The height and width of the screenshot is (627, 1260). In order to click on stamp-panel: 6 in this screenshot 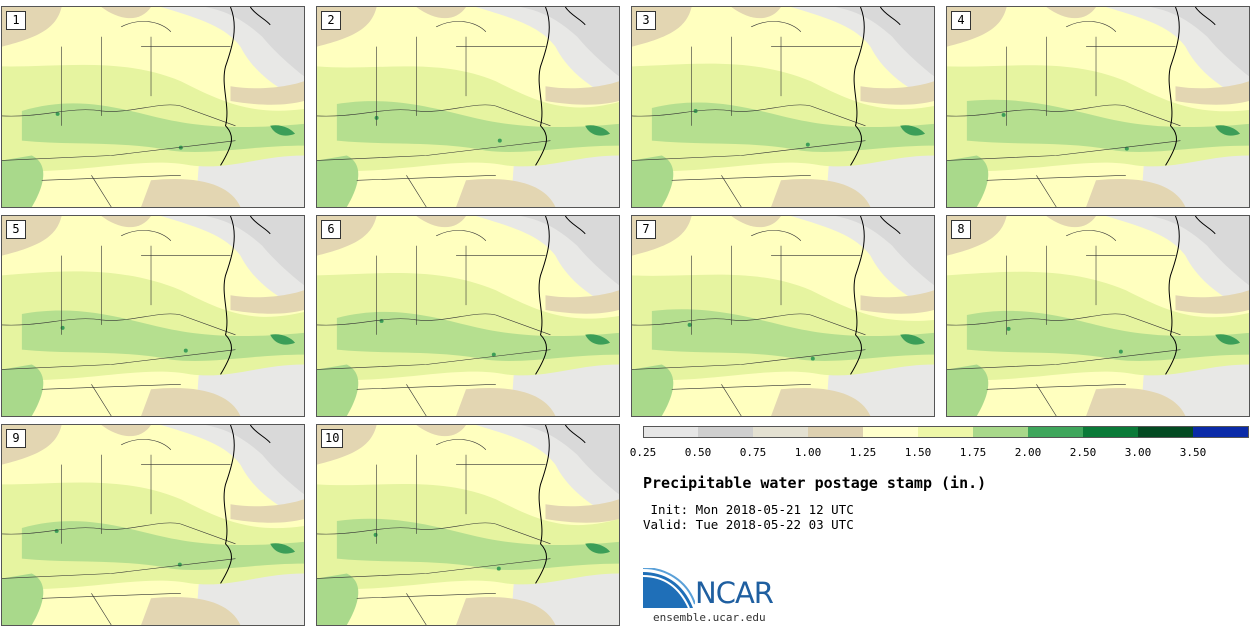, I will do `click(468, 316)`.